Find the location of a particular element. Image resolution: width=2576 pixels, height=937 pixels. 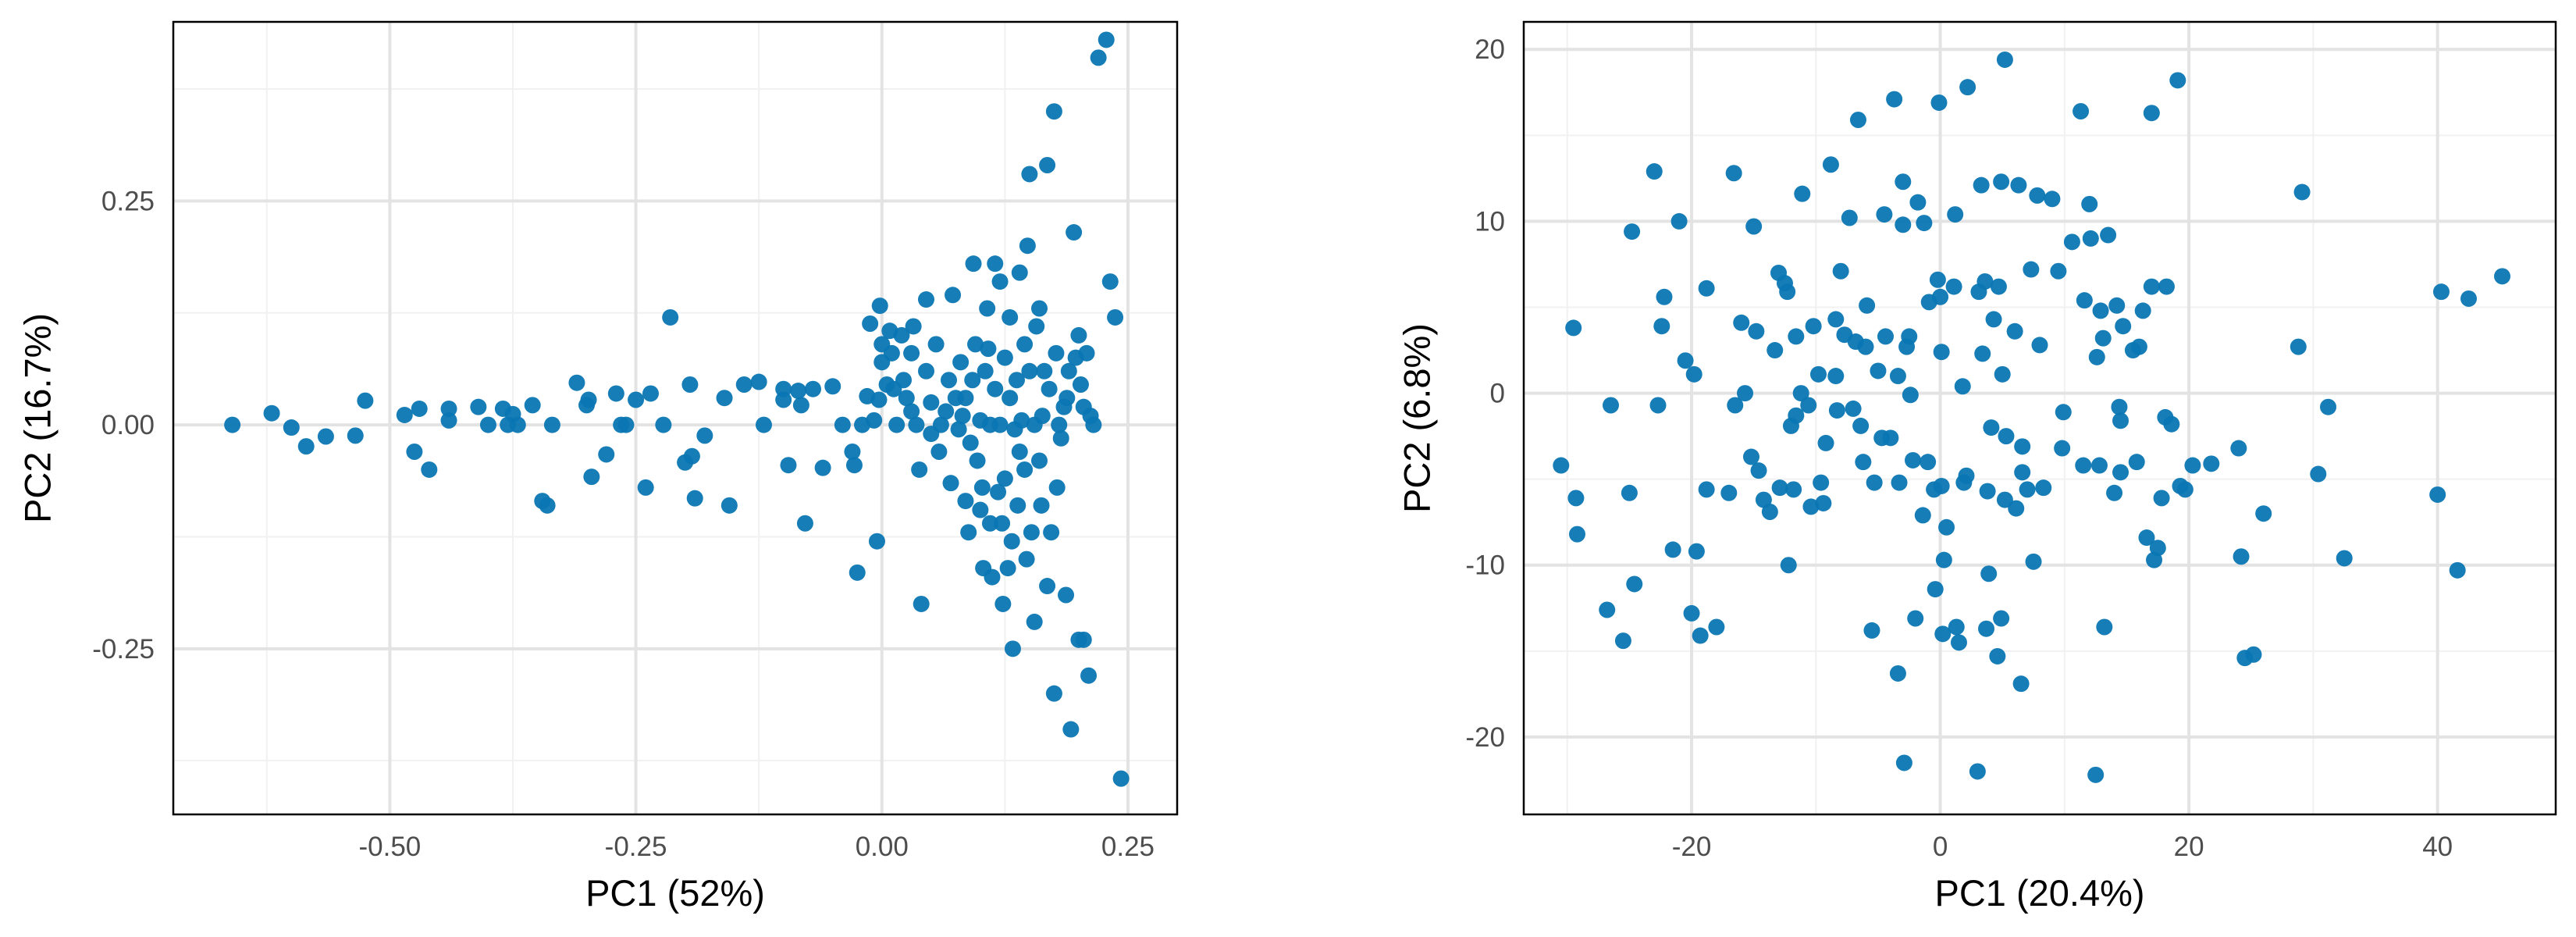

left-x-tick-label: 0.25 is located at coordinates (1128, 847).